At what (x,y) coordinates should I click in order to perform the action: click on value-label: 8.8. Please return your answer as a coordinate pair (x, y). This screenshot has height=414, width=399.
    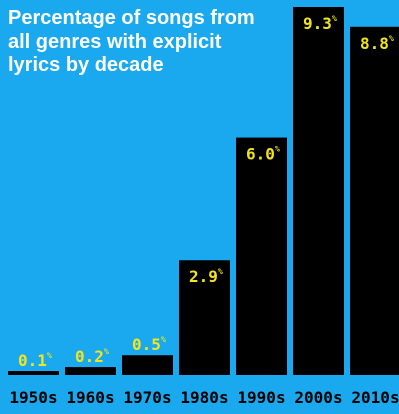
    Looking at the image, I should click on (374, 43).